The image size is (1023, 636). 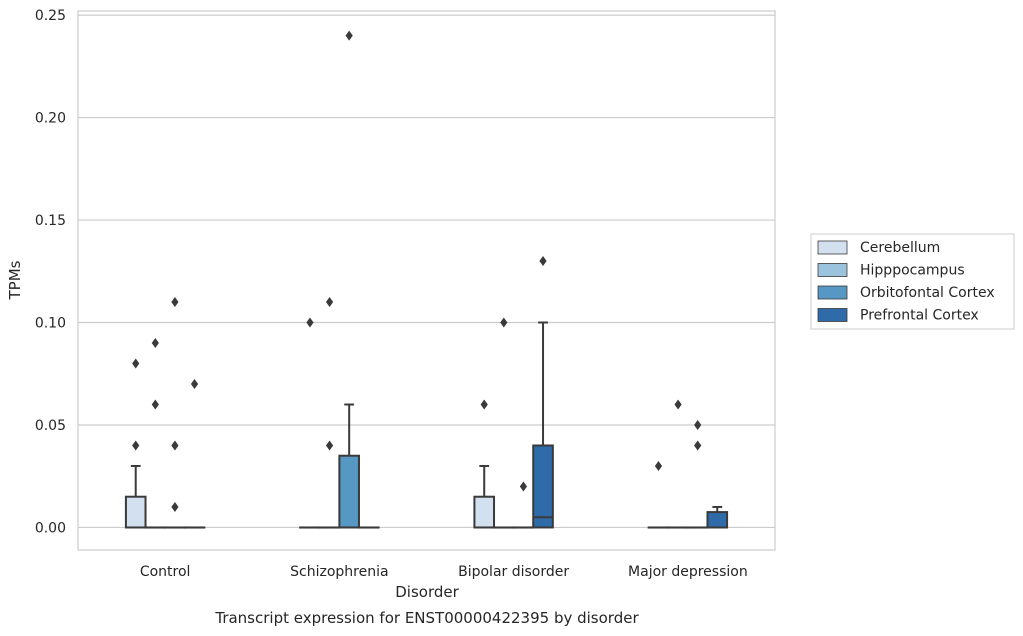 What do you see at coordinates (50, 272) in the screenshot?
I see `y-ticks: 0.00 0.05 0.10 0.15 0.20 0.25` at bounding box center [50, 272].